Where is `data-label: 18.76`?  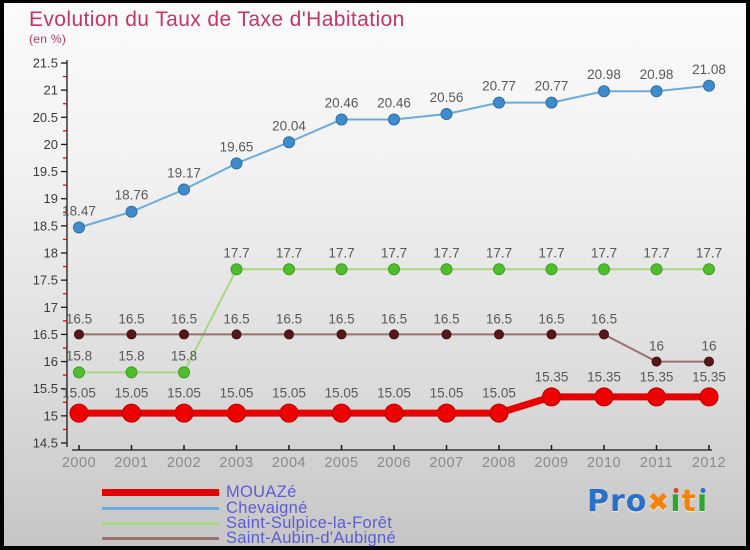 data-label: 18.76 is located at coordinates (132, 195).